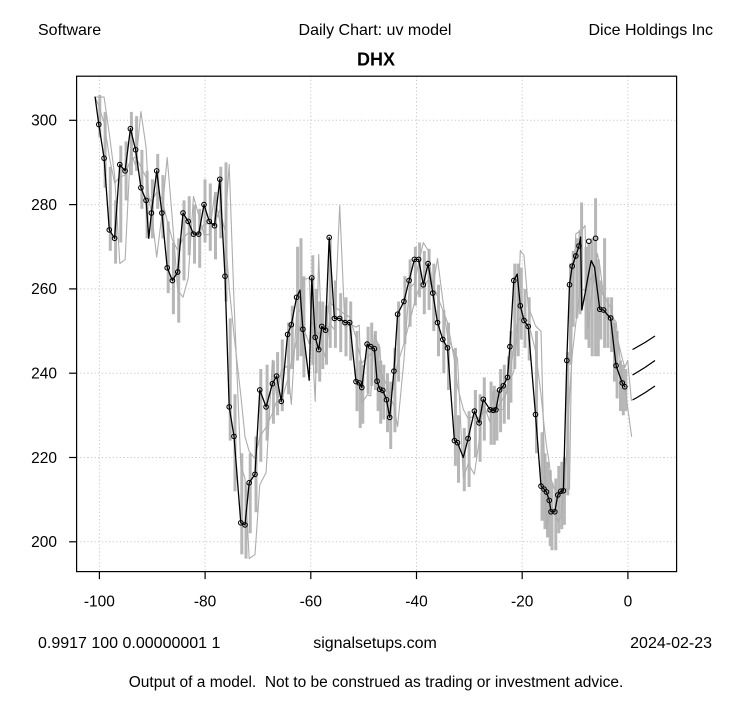 The image size is (753, 713). What do you see at coordinates (69, 30) in the screenshot?
I see `svg-text: Software` at bounding box center [69, 30].